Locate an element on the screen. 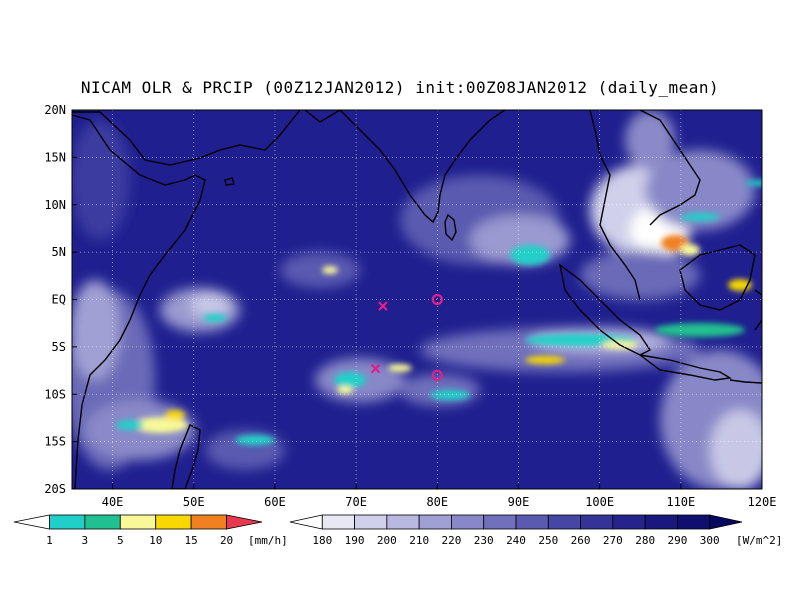  madagascar is located at coordinates (186, 456).